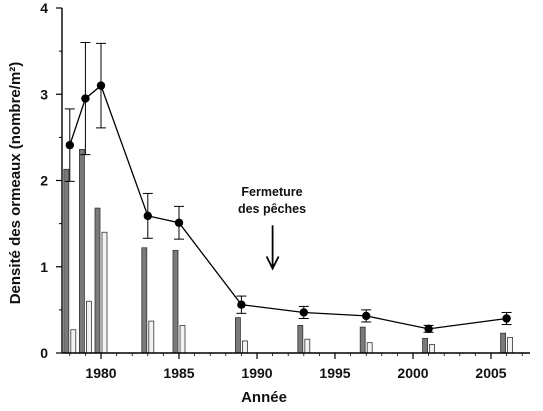  What do you see at coordinates (425, 345) in the screenshot?
I see `bar-series-1-2001` at bounding box center [425, 345].